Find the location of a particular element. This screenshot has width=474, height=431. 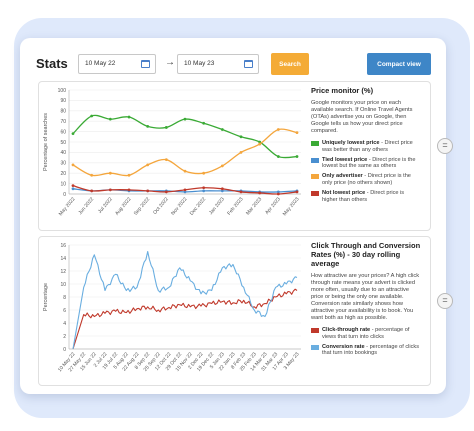

y-tick-label: 2 is located at coordinates (64, 337).